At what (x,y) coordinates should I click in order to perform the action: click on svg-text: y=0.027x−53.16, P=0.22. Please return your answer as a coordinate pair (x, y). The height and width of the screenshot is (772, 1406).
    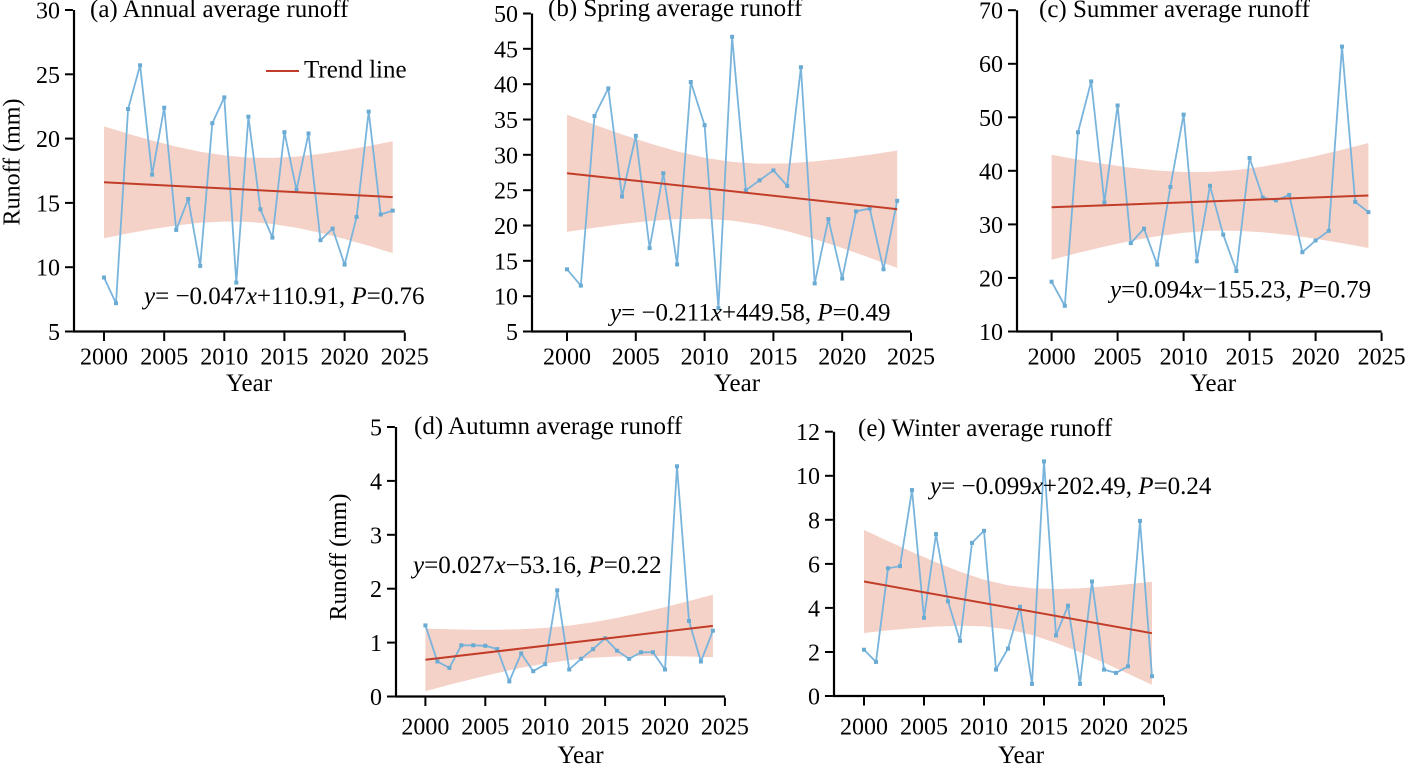
    Looking at the image, I should click on (536, 565).